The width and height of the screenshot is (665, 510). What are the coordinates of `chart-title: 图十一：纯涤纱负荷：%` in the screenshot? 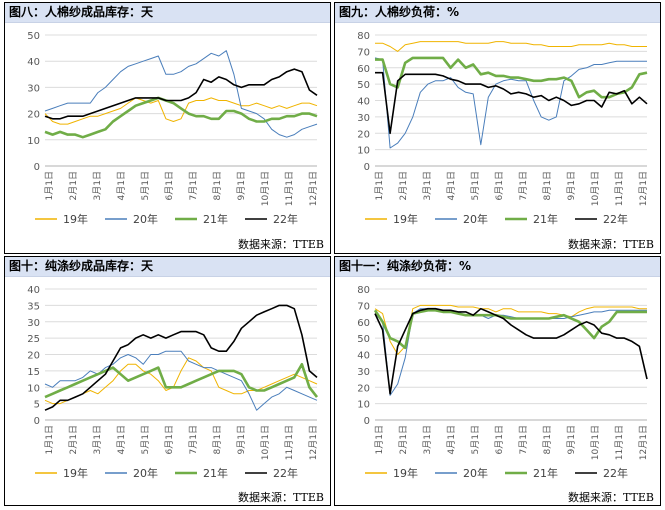 It's located at (497, 267).